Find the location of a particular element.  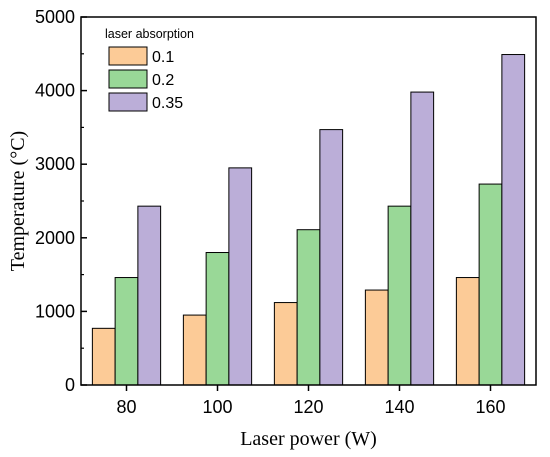

y-tick-label-5000: 5000 is located at coordinates (55, 17).